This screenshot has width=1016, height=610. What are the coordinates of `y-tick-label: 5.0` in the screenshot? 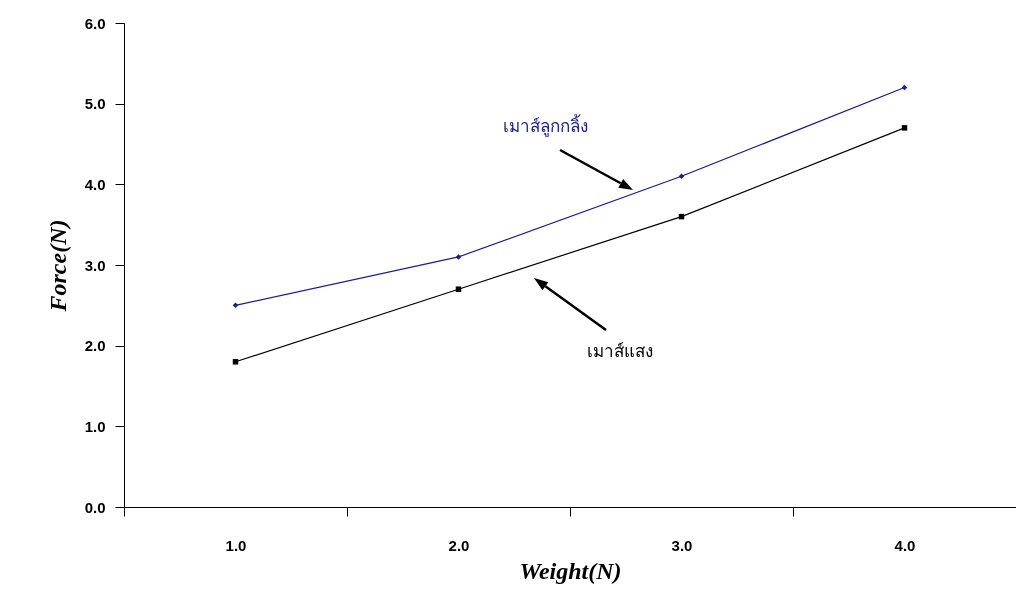 It's located at (95, 104).